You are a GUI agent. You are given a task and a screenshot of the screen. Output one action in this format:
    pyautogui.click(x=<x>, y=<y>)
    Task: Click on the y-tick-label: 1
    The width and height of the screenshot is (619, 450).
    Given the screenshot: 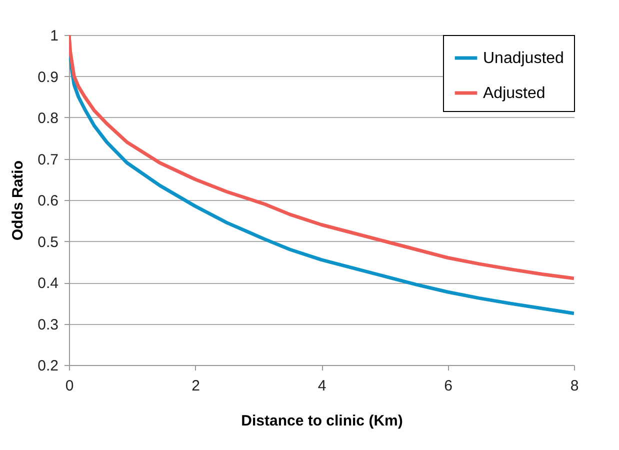 What is the action you would take?
    pyautogui.click(x=54, y=36)
    